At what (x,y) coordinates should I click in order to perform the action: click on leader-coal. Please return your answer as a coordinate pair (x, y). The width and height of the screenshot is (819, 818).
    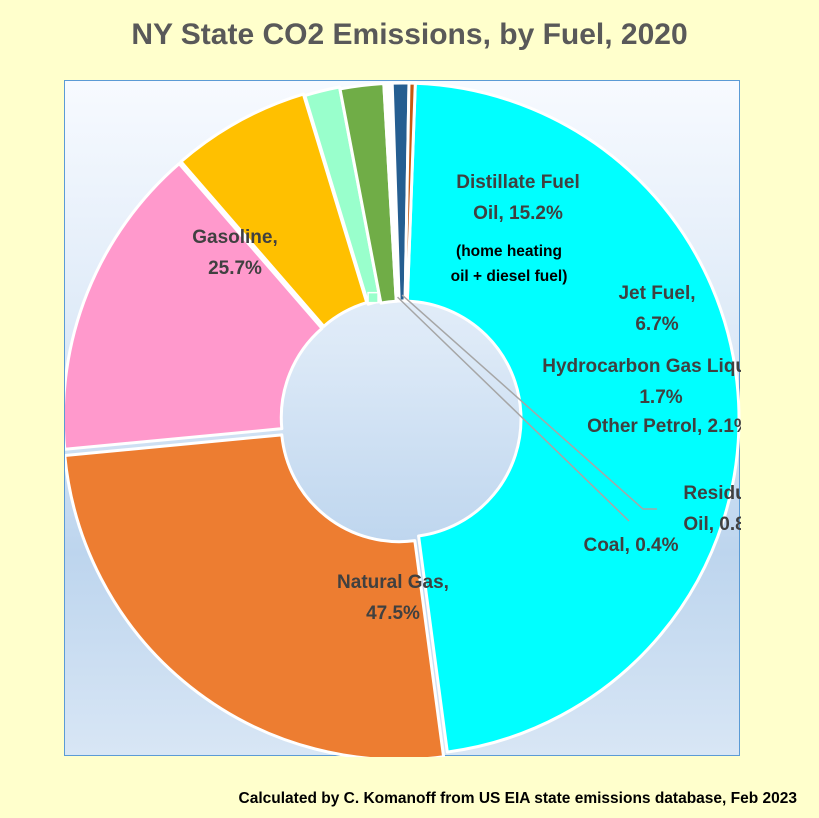
    Looking at the image, I should click on (513, 409).